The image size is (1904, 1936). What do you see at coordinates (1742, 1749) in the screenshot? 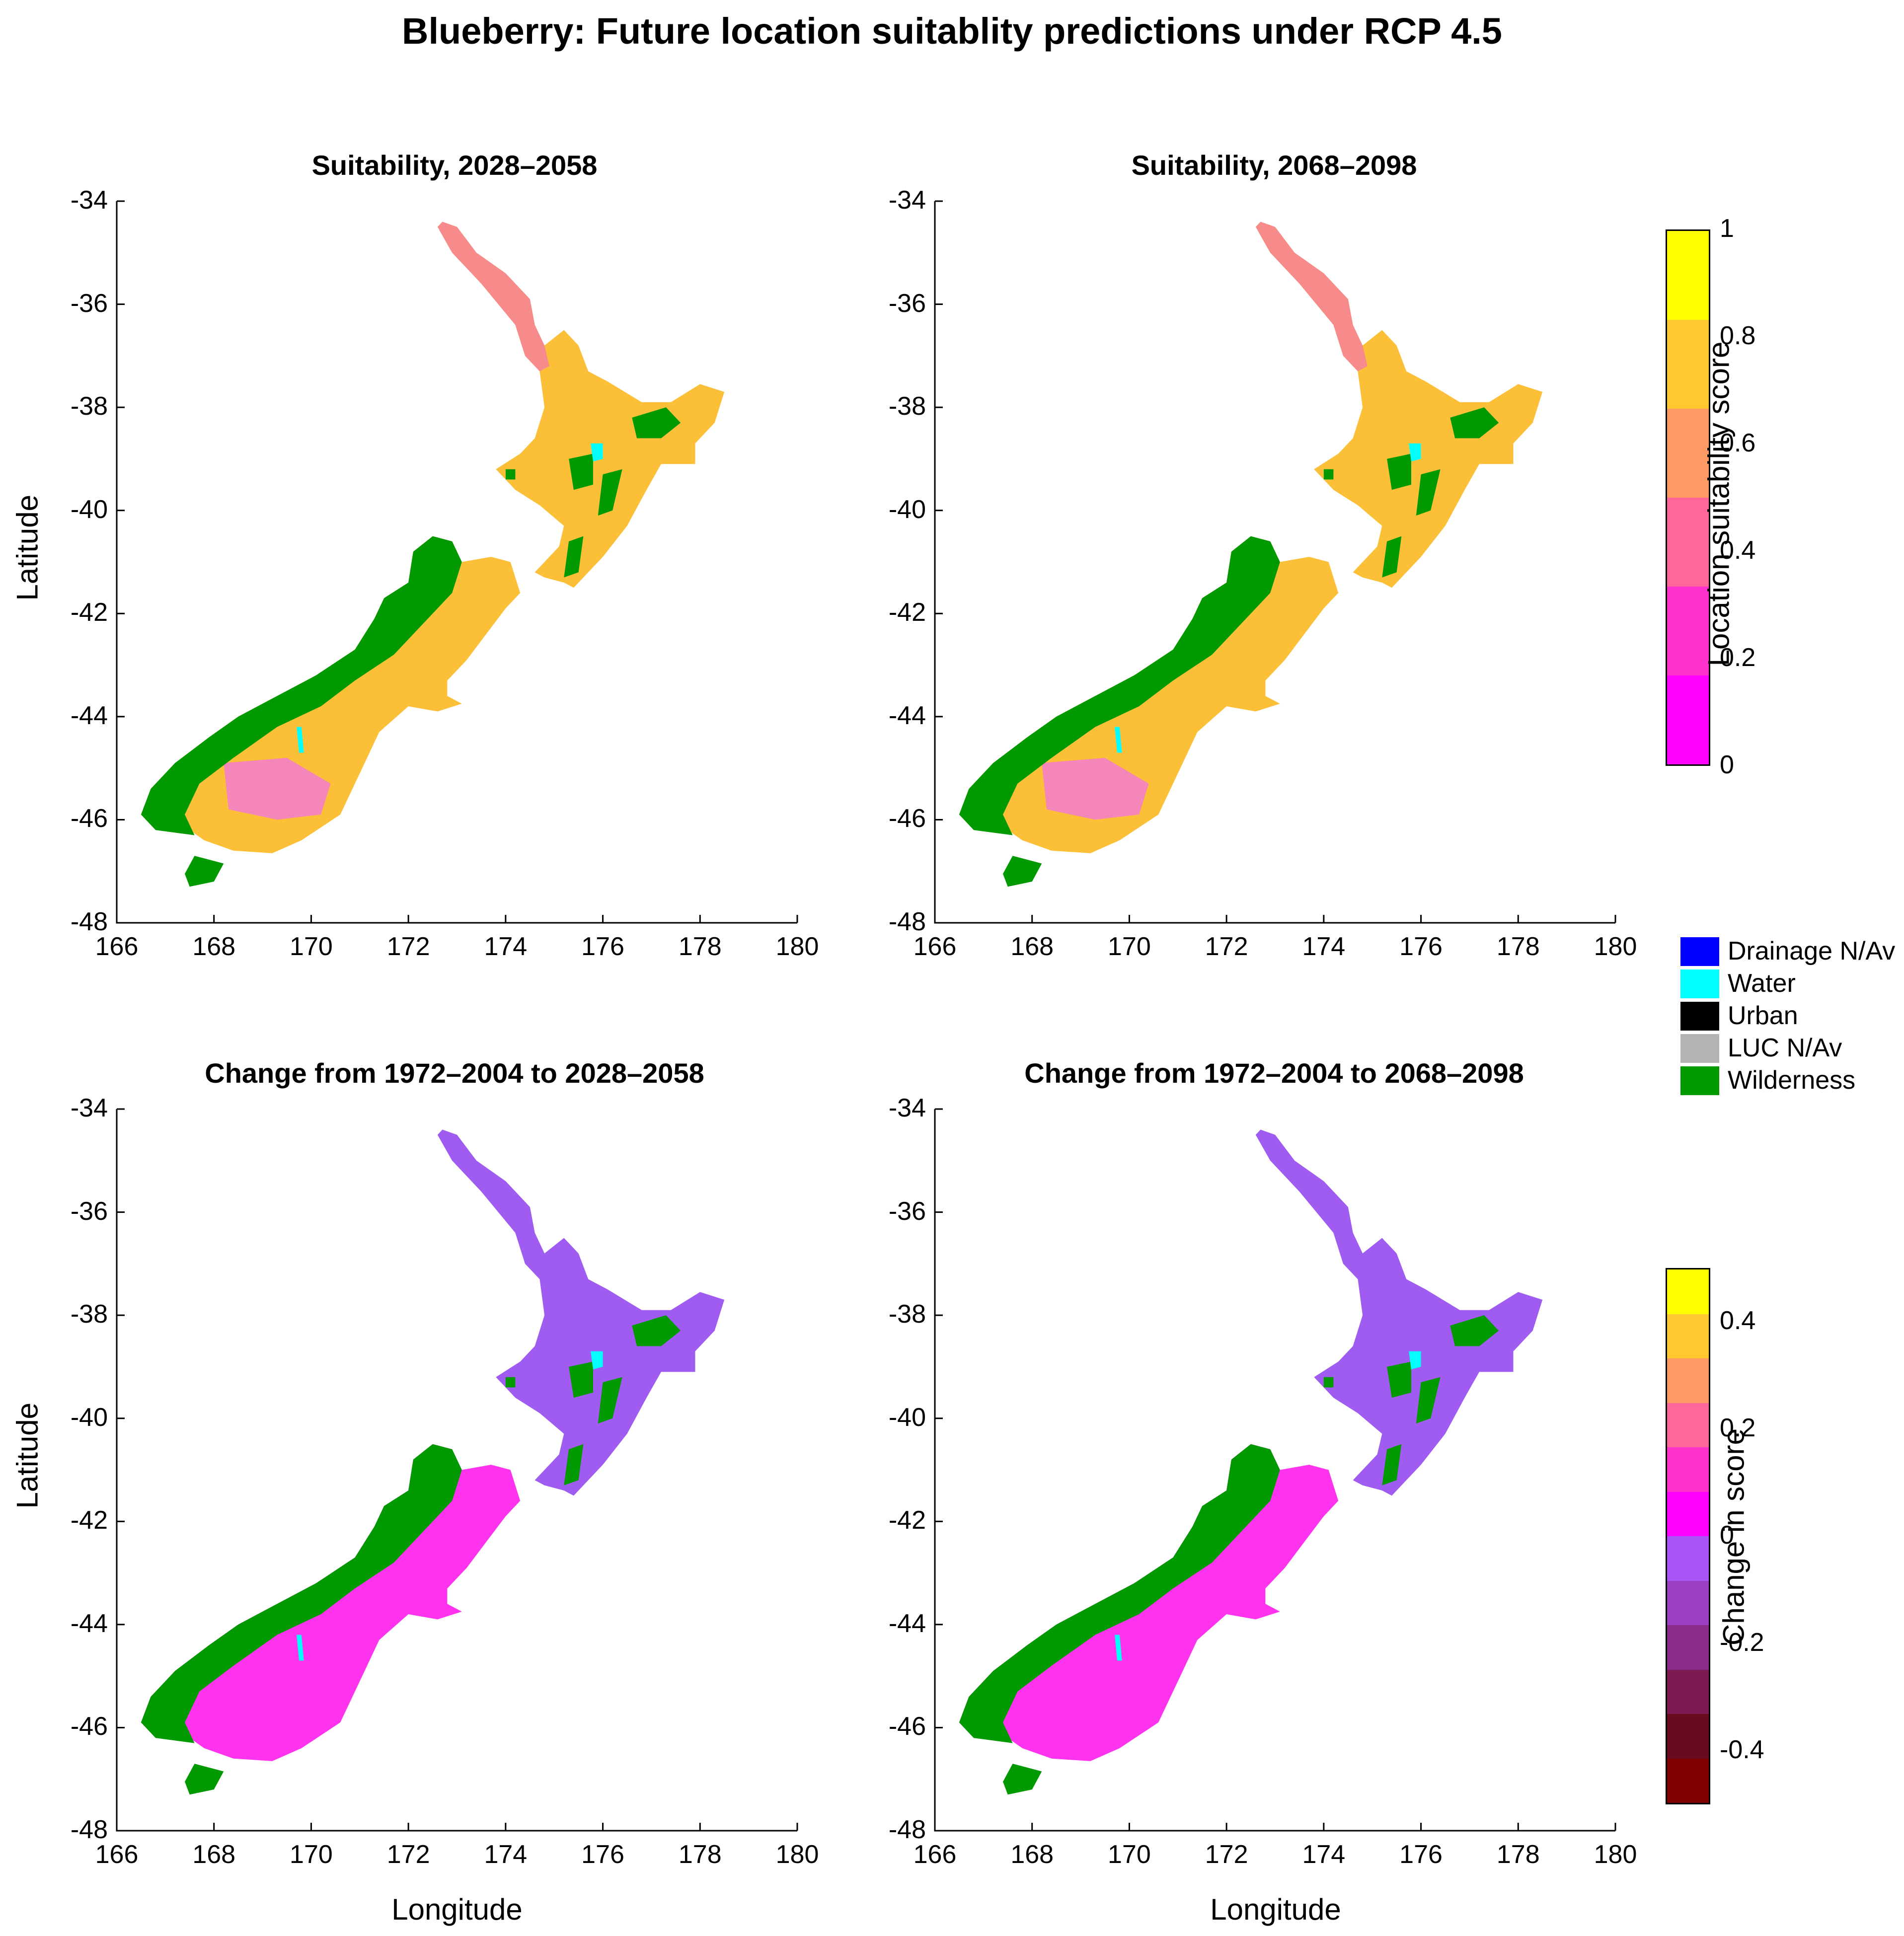
I see `colorbar-tick-label: -0.4` at bounding box center [1742, 1749].